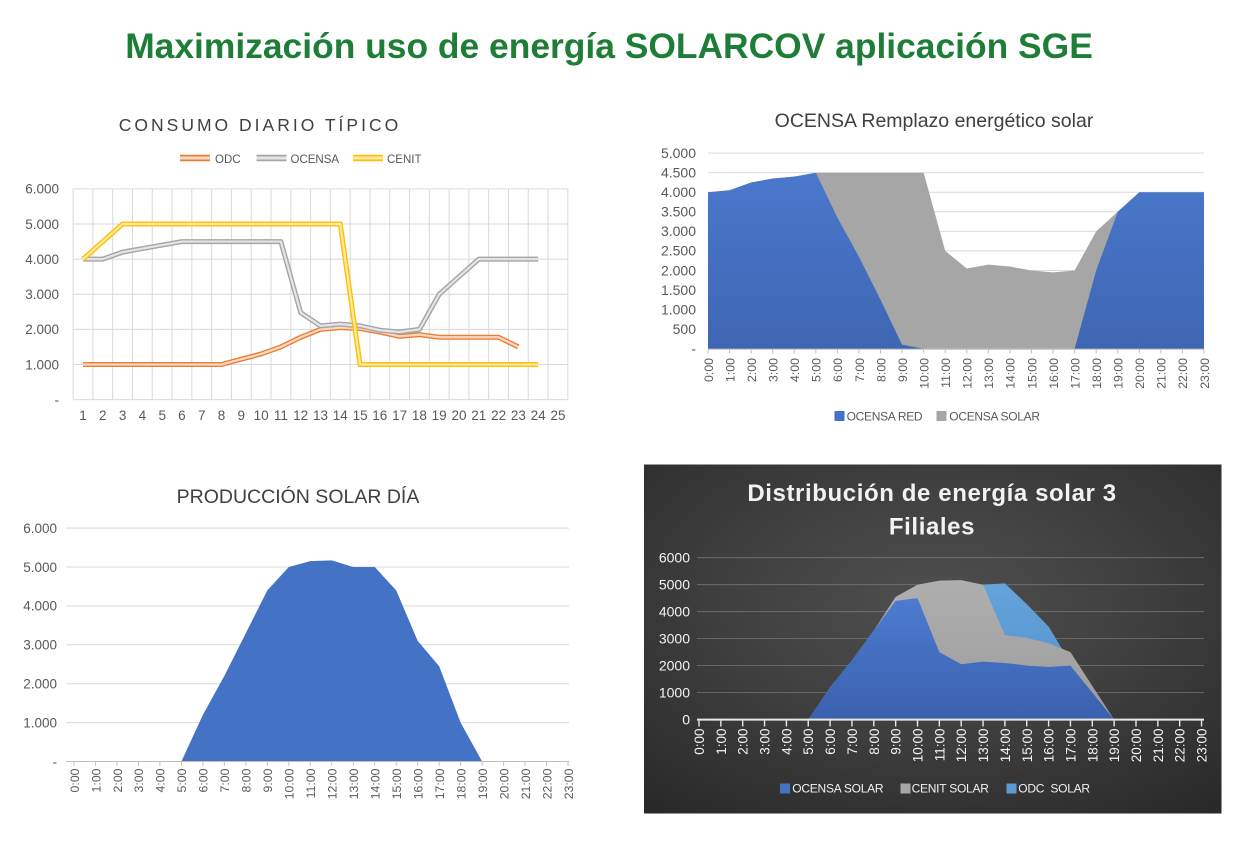 The image size is (1247, 843). Describe the element at coordinates (341, 415) in the screenshot. I see `svg-text: 14` at that location.